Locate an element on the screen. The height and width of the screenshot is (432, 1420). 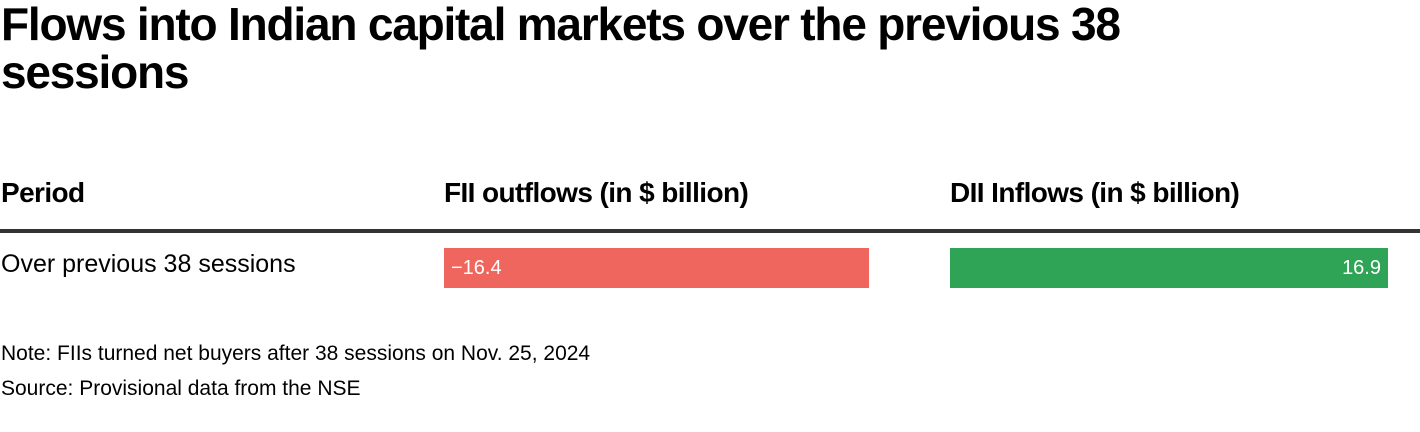
column-header-fii-outflows: FII outflows (in $ billion) is located at coordinates (596, 192).